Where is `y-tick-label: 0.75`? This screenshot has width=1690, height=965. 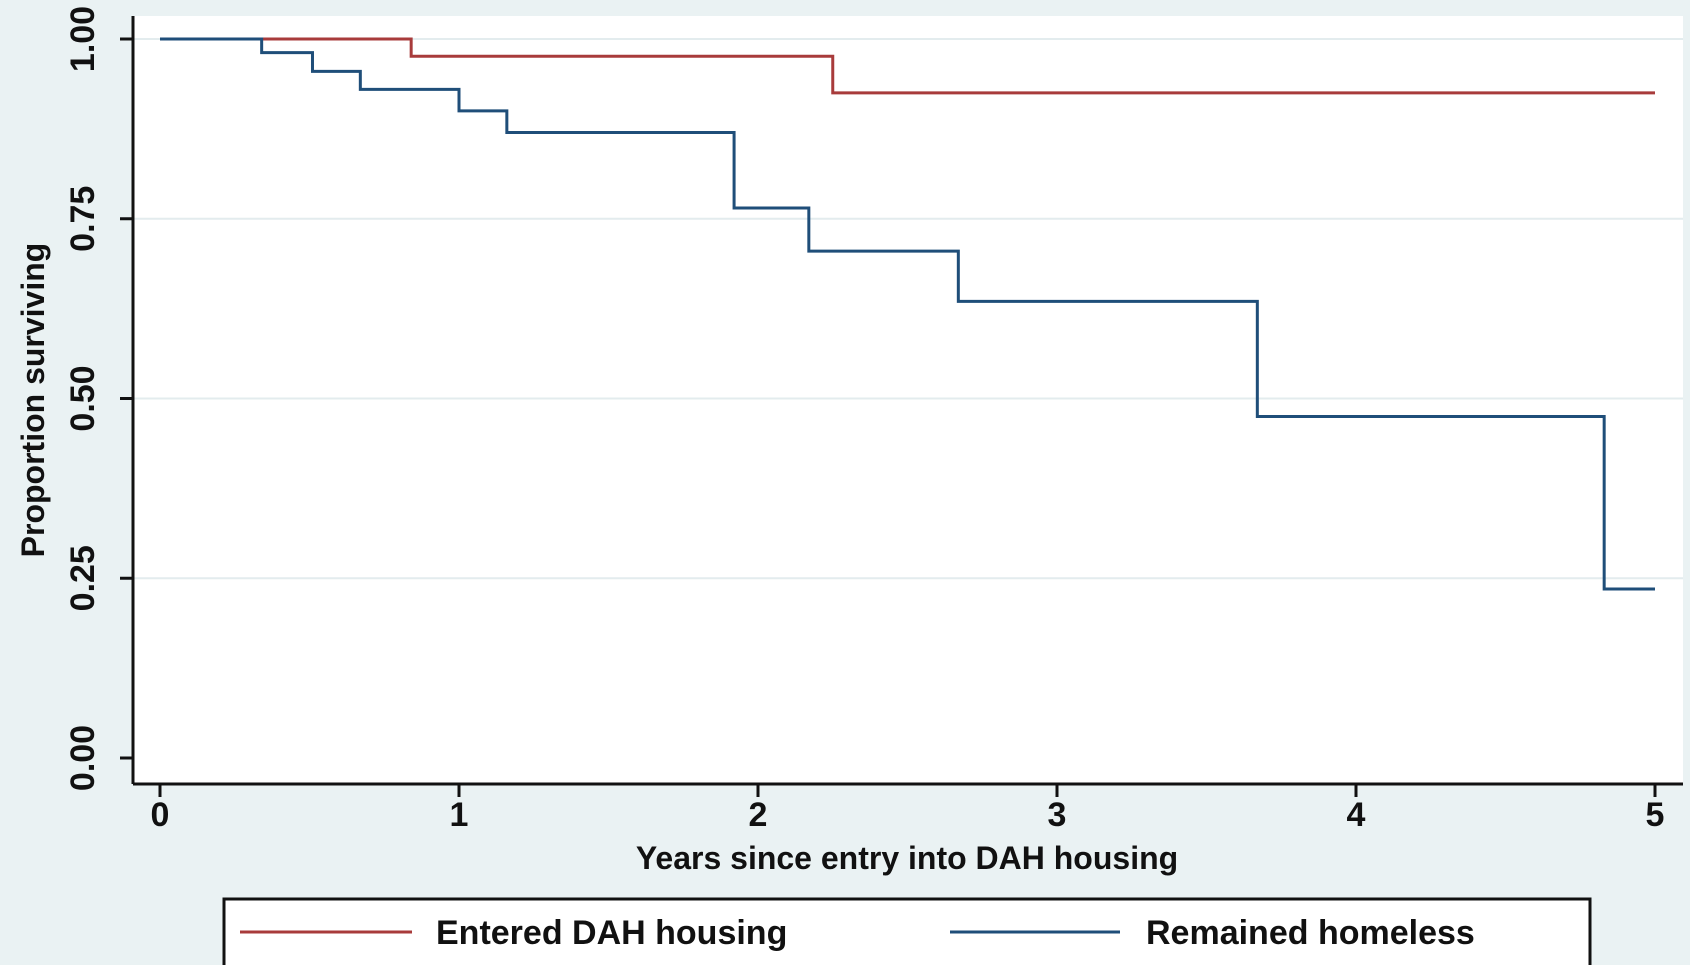
y-tick-label: 0.75 is located at coordinates (83, 219).